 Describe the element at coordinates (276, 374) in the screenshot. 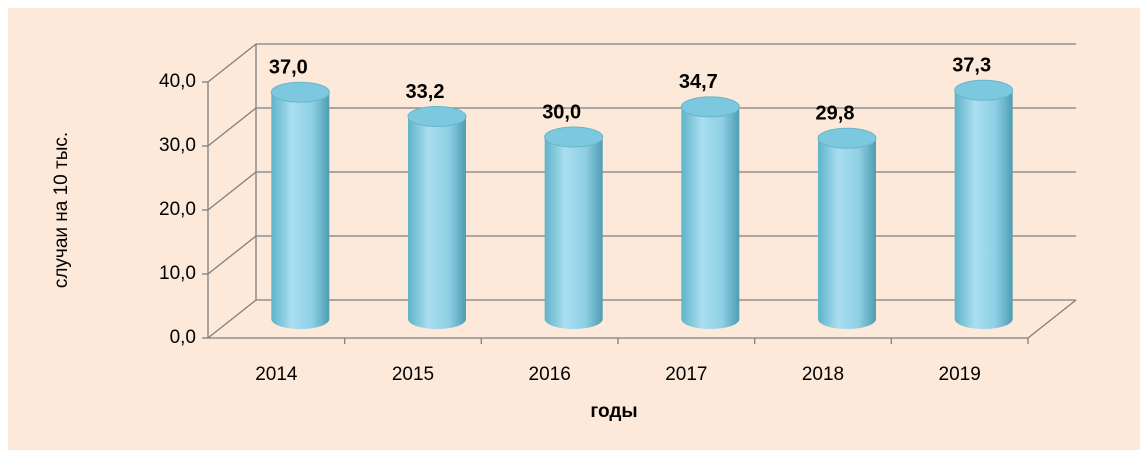

I see `x-tick-label: 2014` at that location.